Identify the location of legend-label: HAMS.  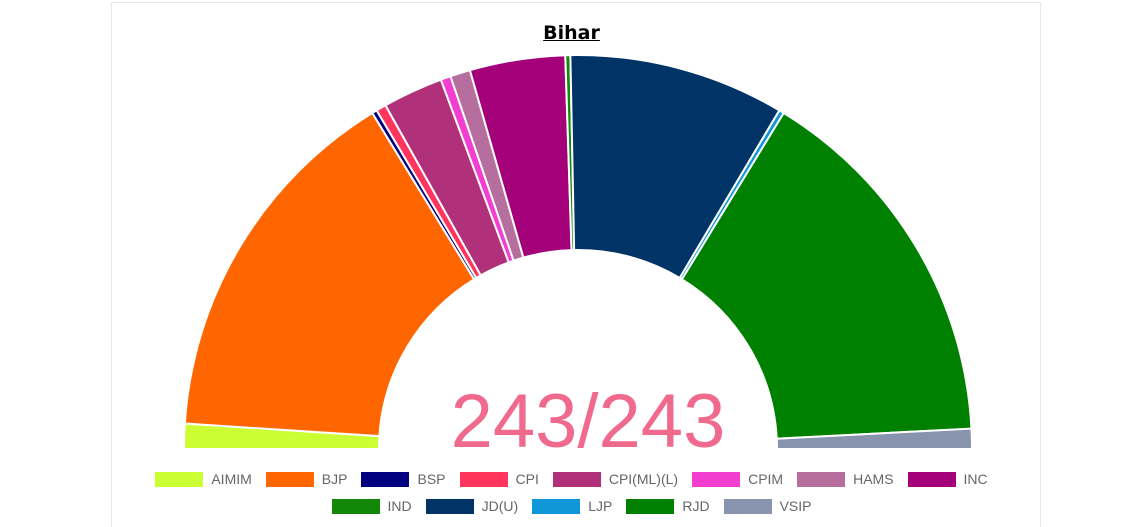
(873, 479).